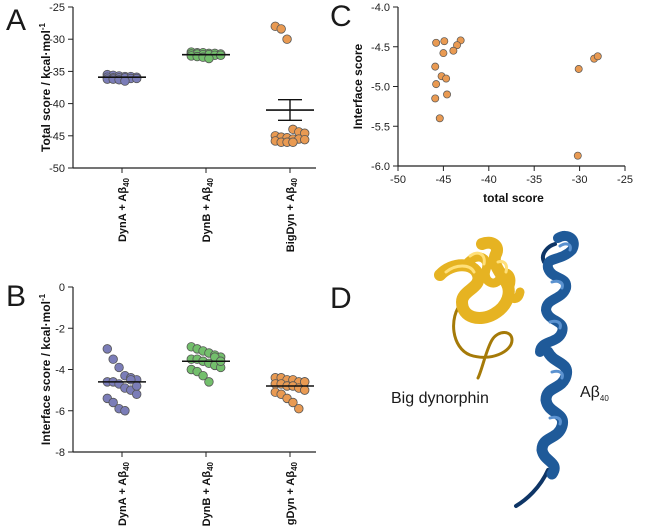 This screenshot has height=526, width=650. Describe the element at coordinates (208, 209) in the screenshot. I see `panel-a-category-label: DynB + Aβ40` at that location.